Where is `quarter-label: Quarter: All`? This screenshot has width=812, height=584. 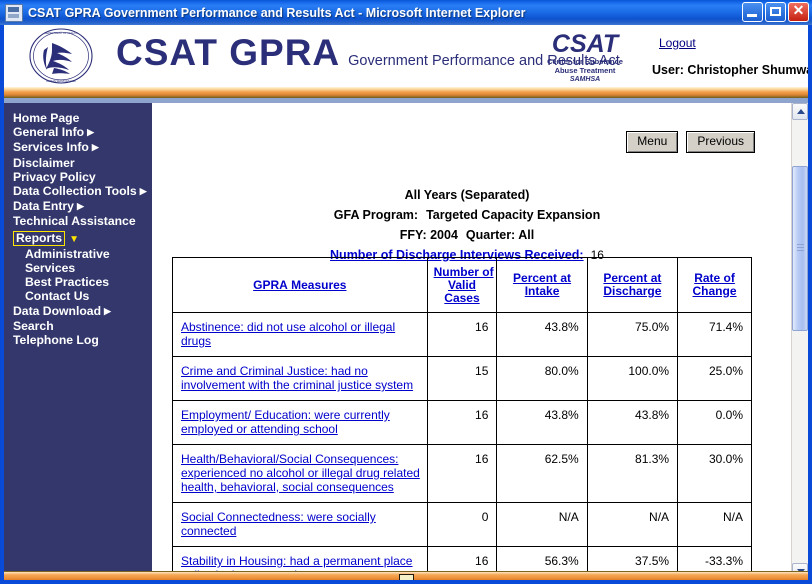
quarter-label: Quarter: All is located at coordinates (500, 235).